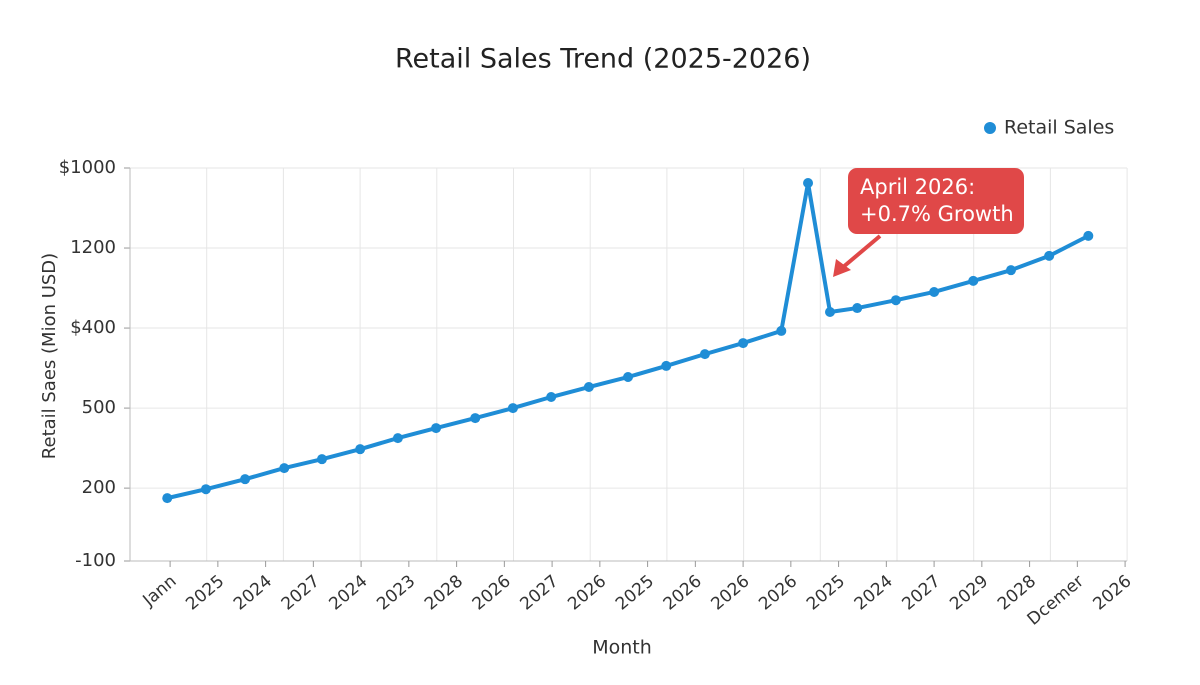 Image resolution: width=1200 pixels, height=685 pixels. I want to click on y-tick-label: 500, so click(99, 407).